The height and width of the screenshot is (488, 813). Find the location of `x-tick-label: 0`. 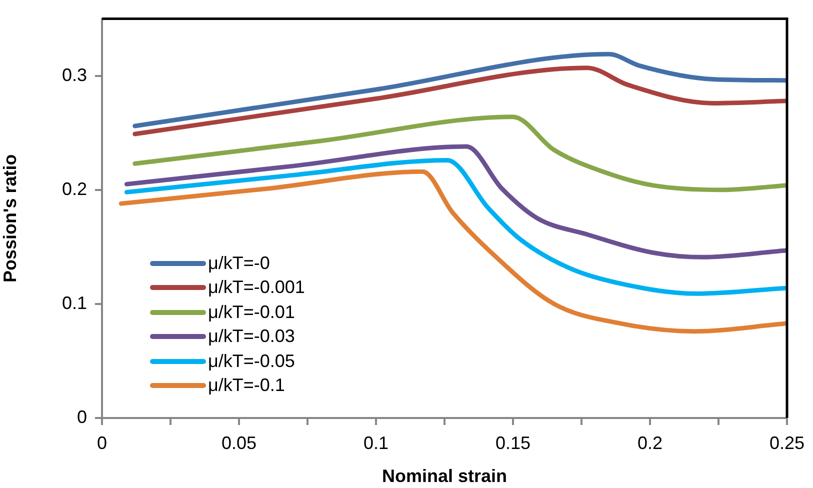

x-tick-label: 0 is located at coordinates (102, 442).